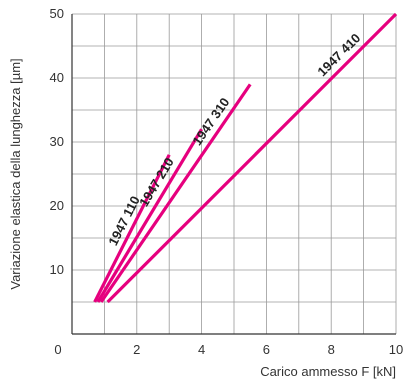 The image size is (406, 383). I want to click on y-tick-label: 10, so click(57, 269).